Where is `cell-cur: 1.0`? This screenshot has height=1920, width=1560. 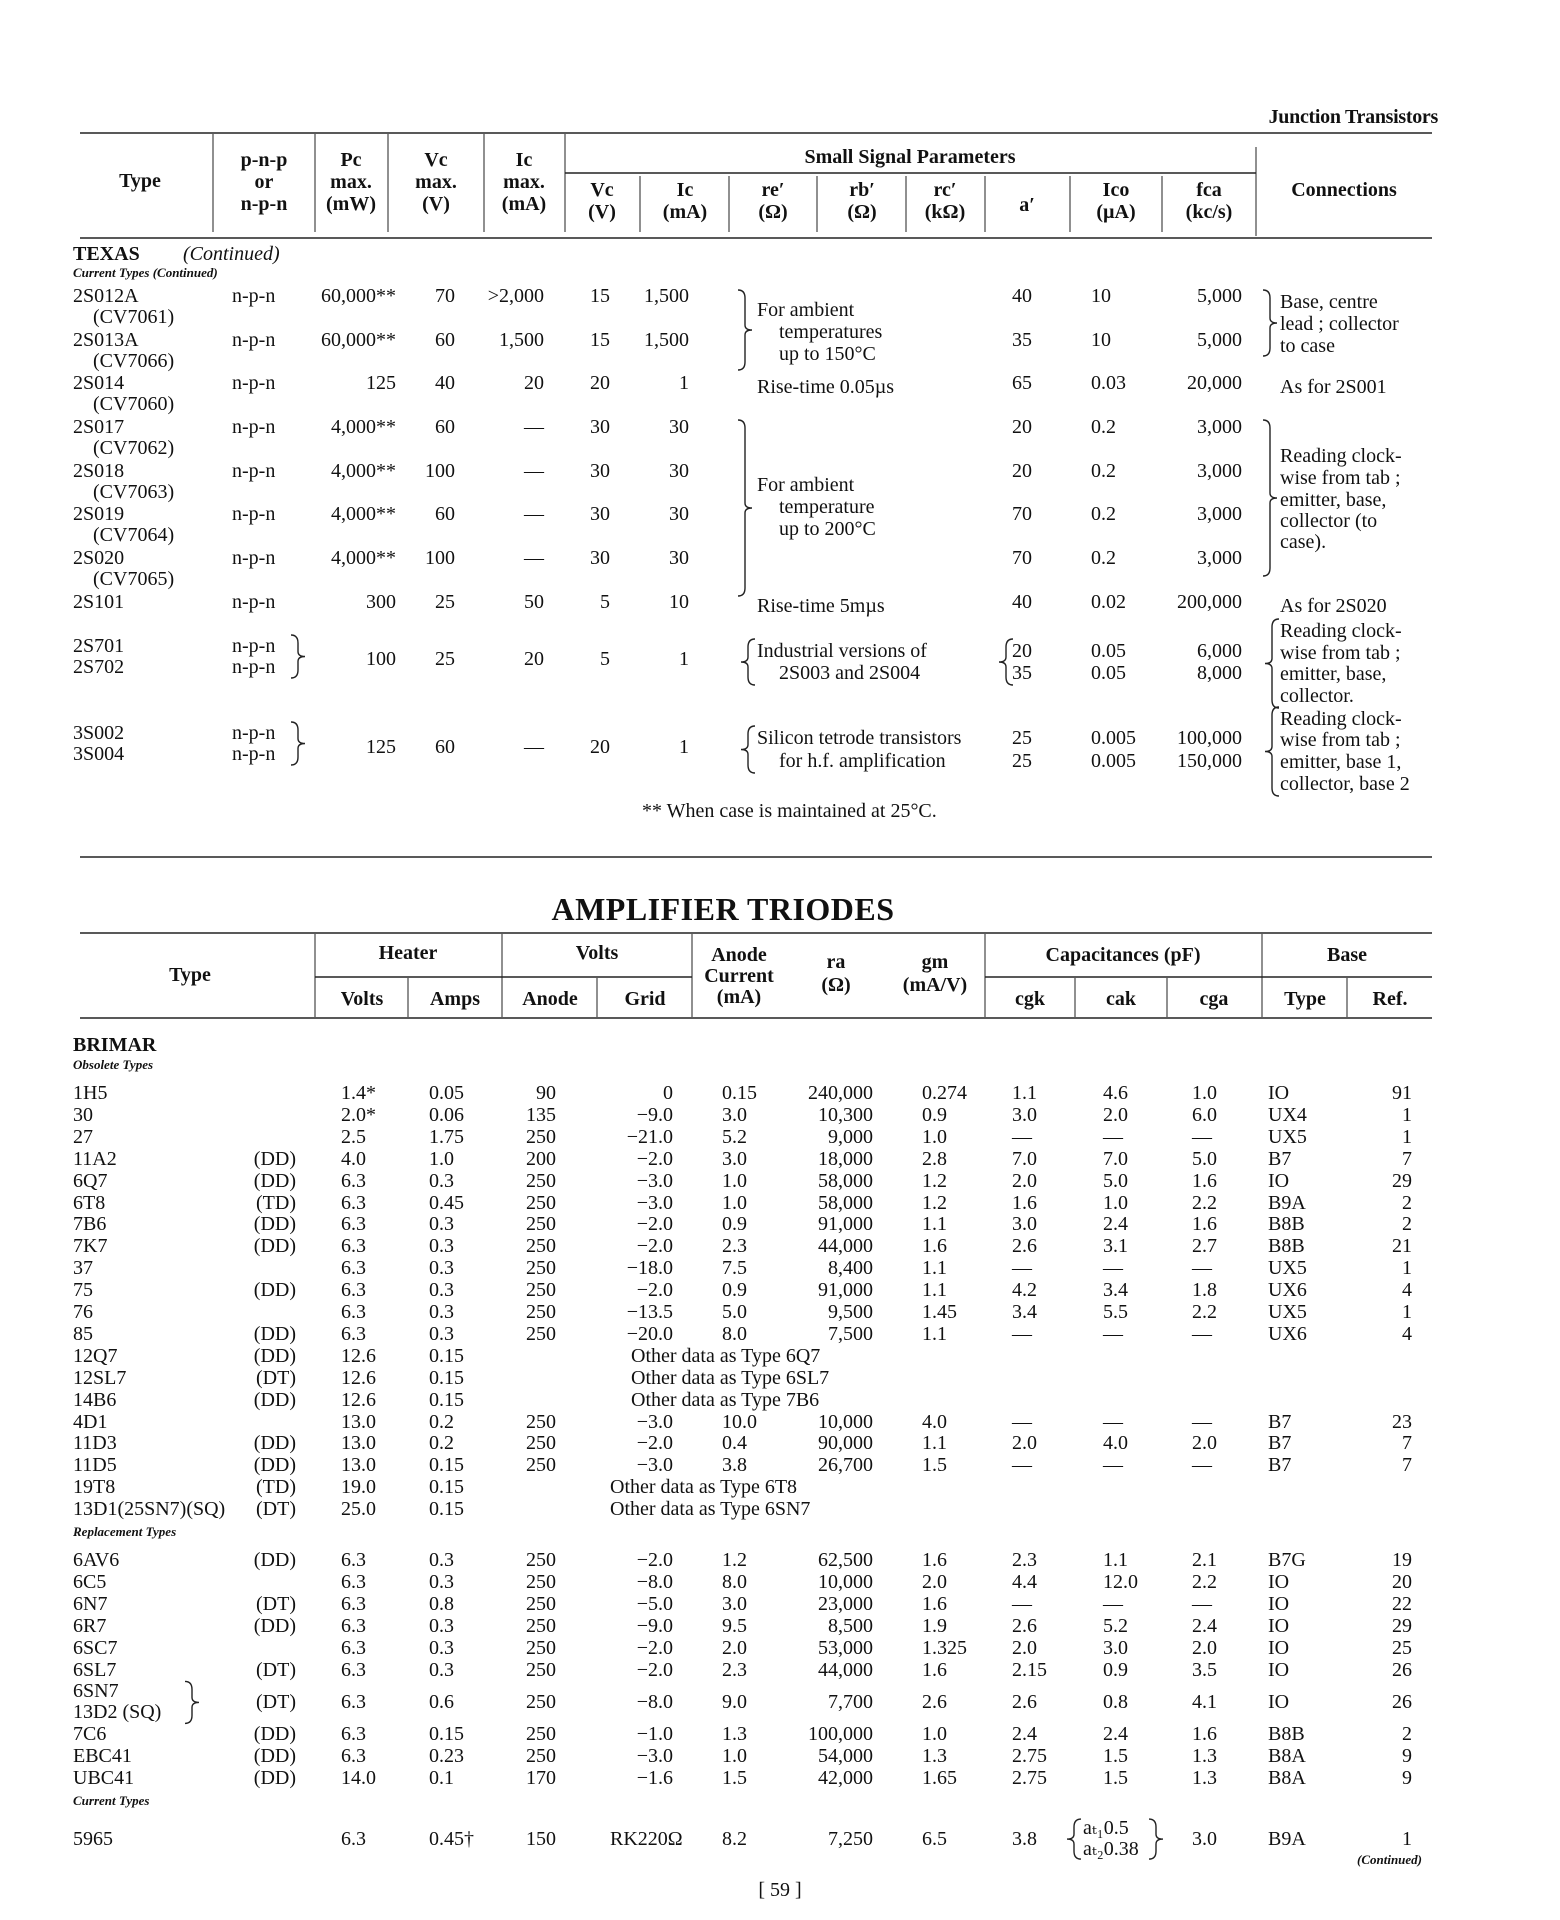 cell-cur: 1.0 is located at coordinates (734, 1756).